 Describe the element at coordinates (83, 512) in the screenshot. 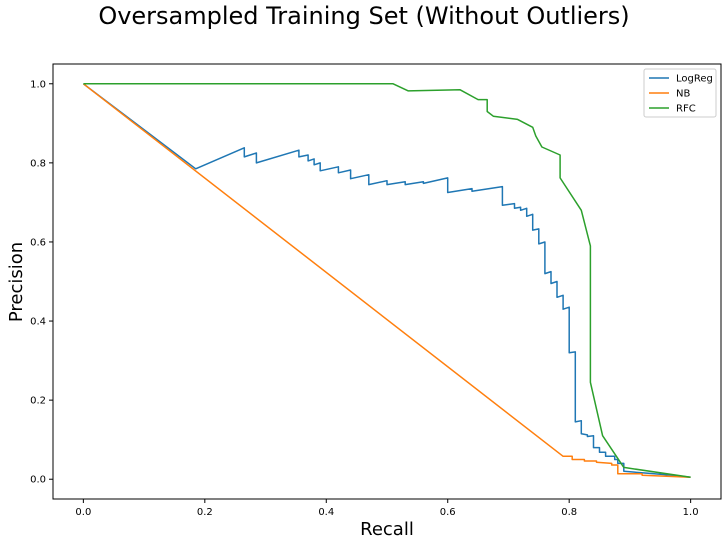

I see `x-tick-label: 0.0` at that location.